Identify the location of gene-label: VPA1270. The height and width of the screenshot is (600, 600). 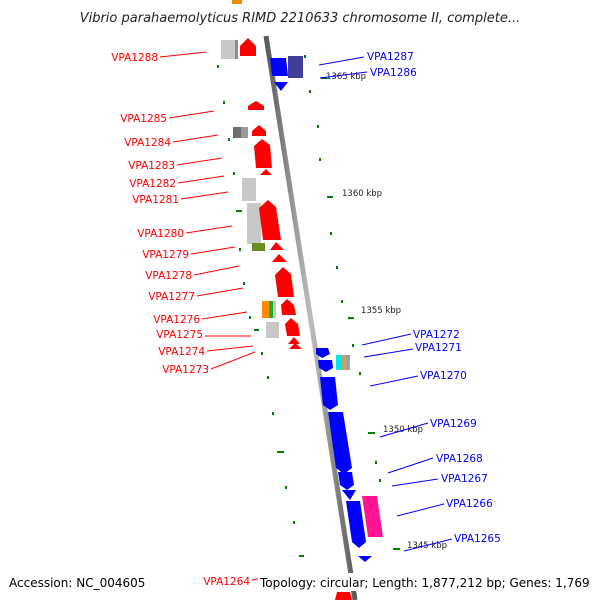
(443, 376).